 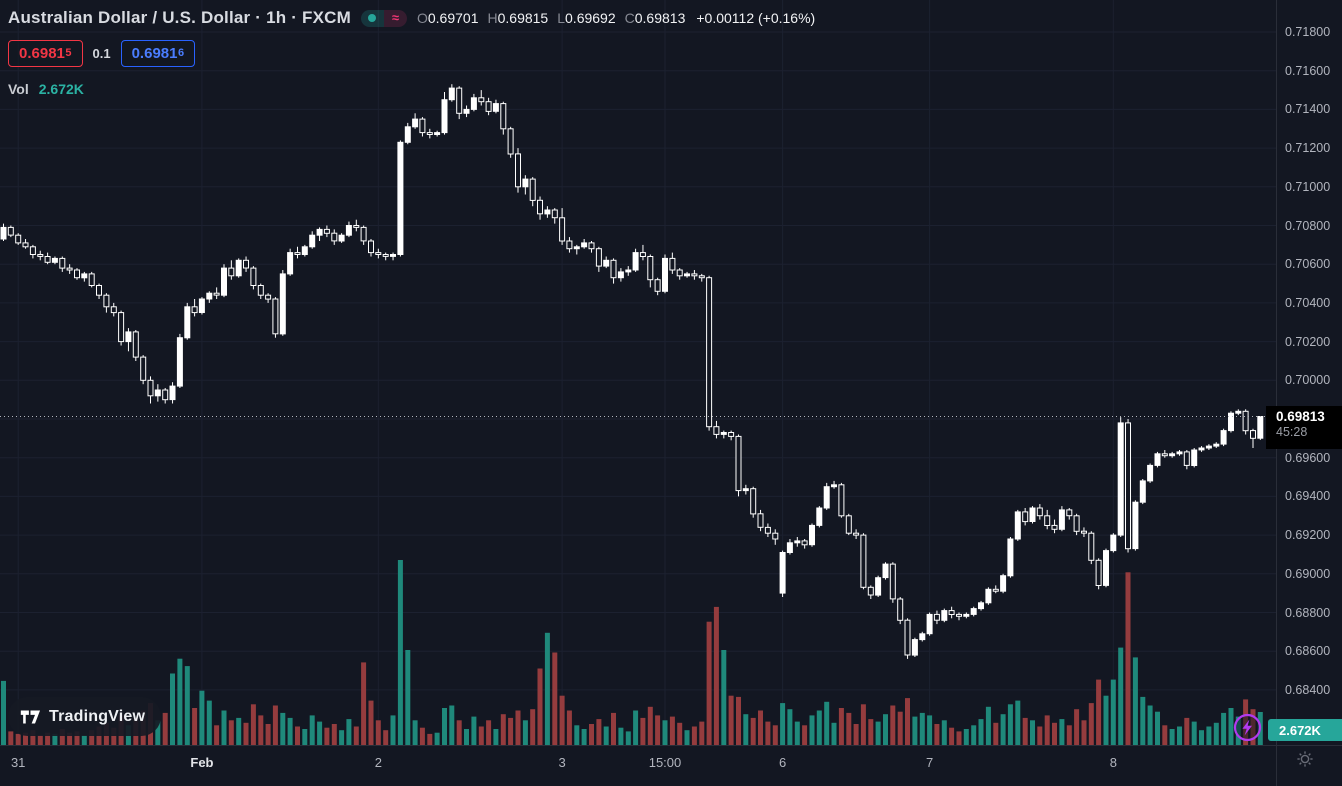 I want to click on current-price-label: 0.69813 45:28, so click(x=1304, y=427).